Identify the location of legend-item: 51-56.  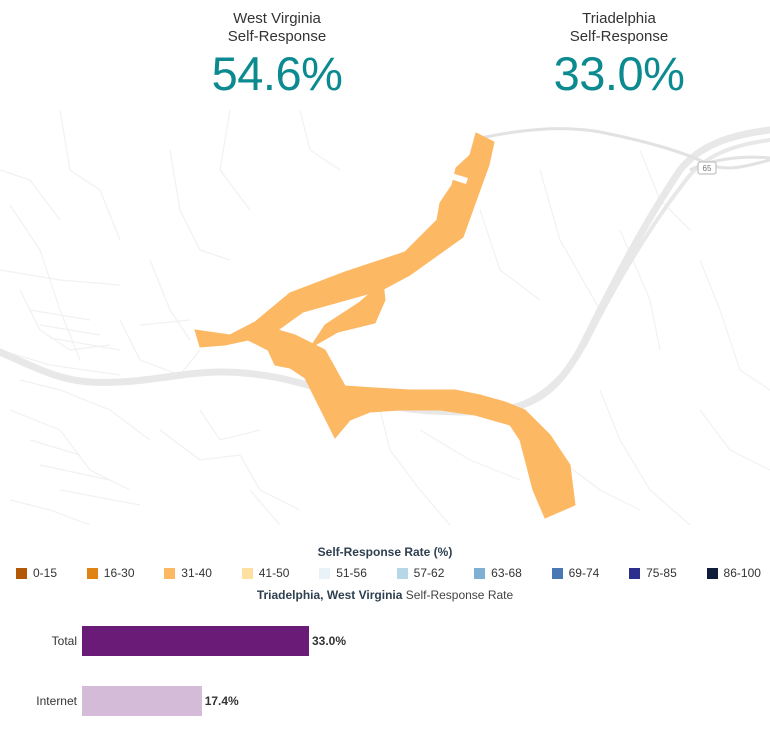
(343, 573).